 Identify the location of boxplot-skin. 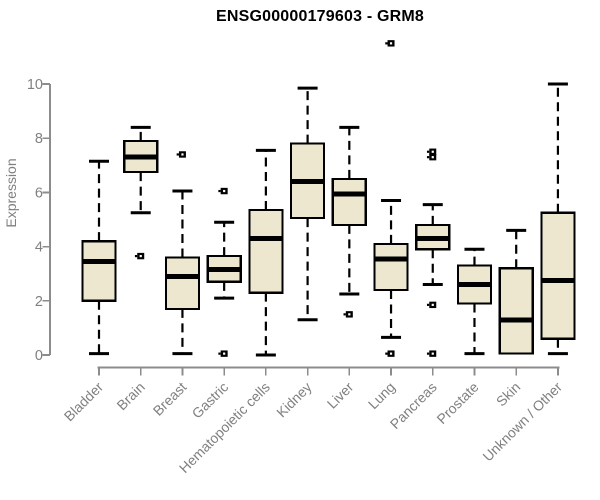
(516, 291).